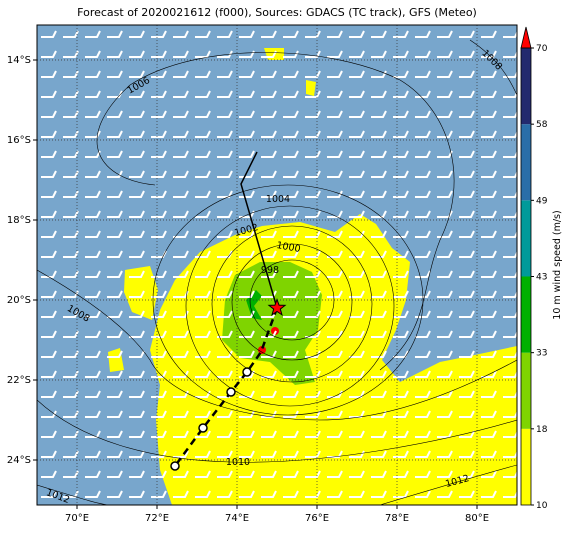  What do you see at coordinates (19, 380) in the screenshot?
I see `y-tick-label: 22°S` at bounding box center [19, 380].